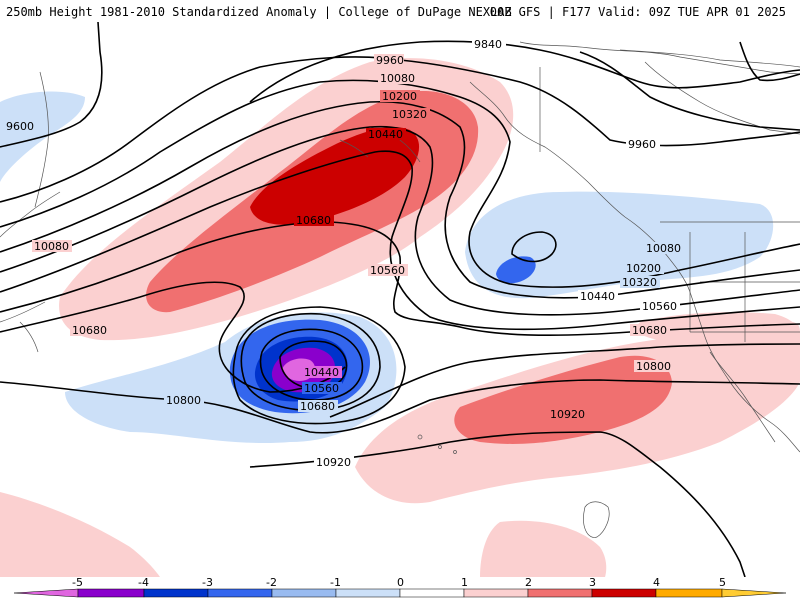 This screenshot has width=800, height=604. Describe the element at coordinates (397, 78) in the screenshot. I see `label-10080-a: 10080` at that location.